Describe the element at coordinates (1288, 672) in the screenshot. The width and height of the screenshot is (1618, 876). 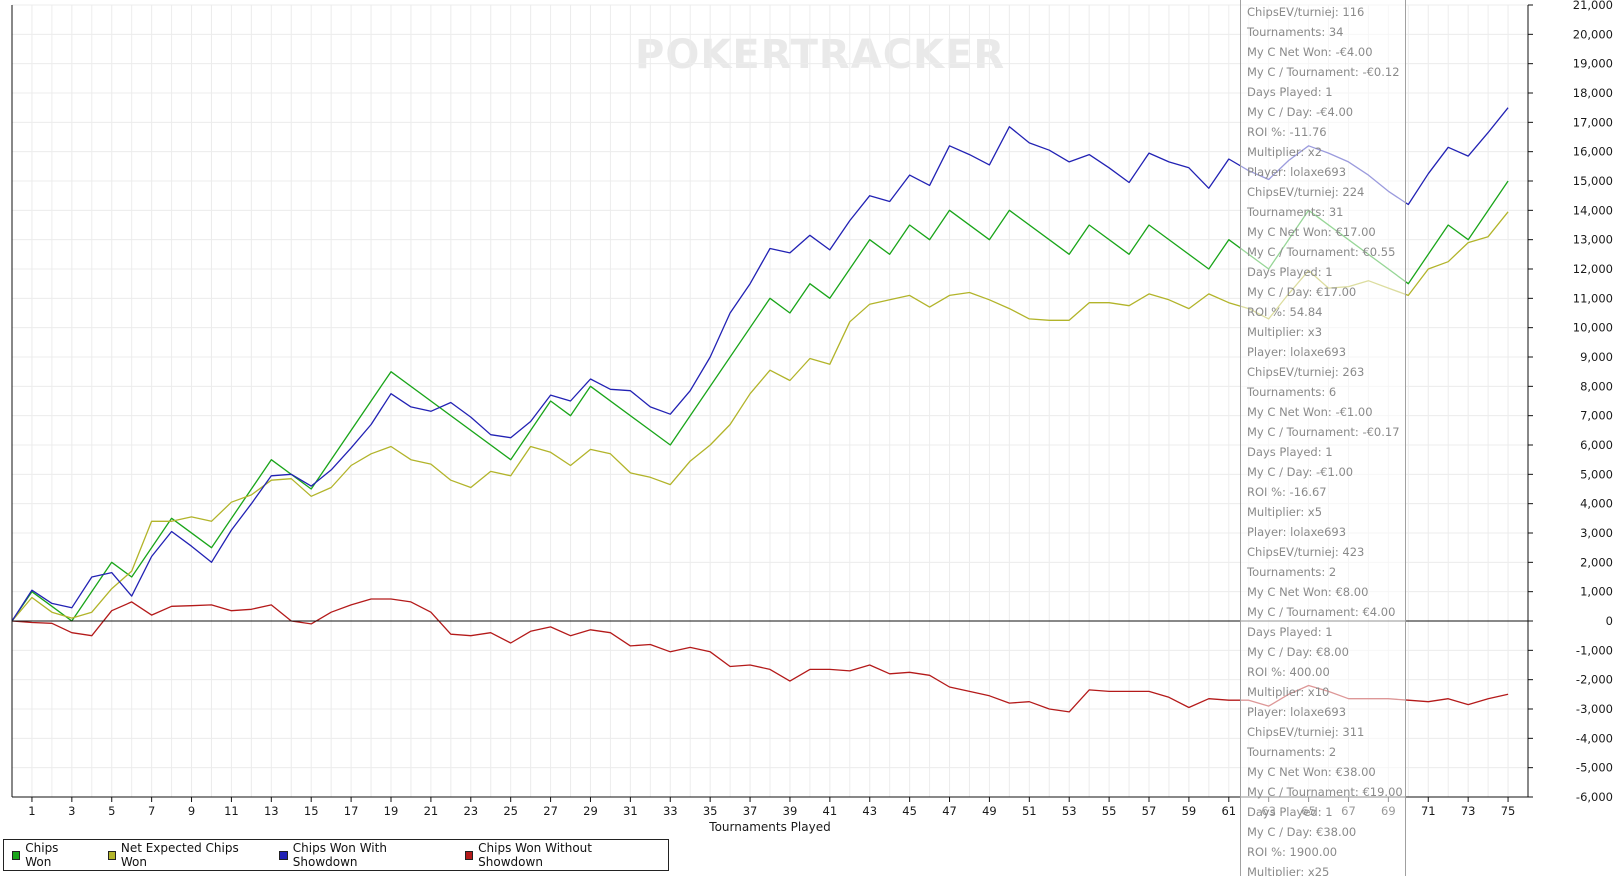
I see `tooltip-line: ROI %: 400.00` at that location.